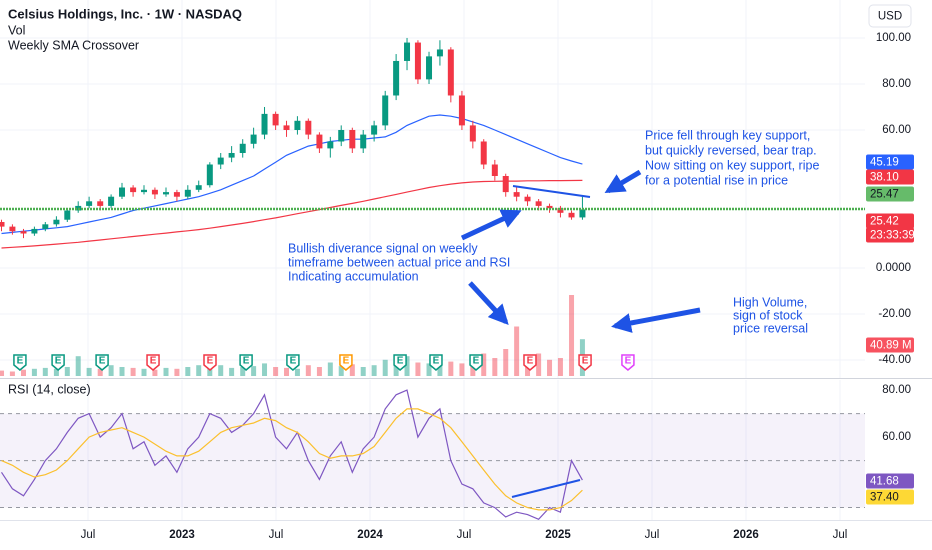 The width and height of the screenshot is (932, 550). What do you see at coordinates (49, 389) in the screenshot?
I see `rsi-title: RSI (14, close)` at bounding box center [49, 389].